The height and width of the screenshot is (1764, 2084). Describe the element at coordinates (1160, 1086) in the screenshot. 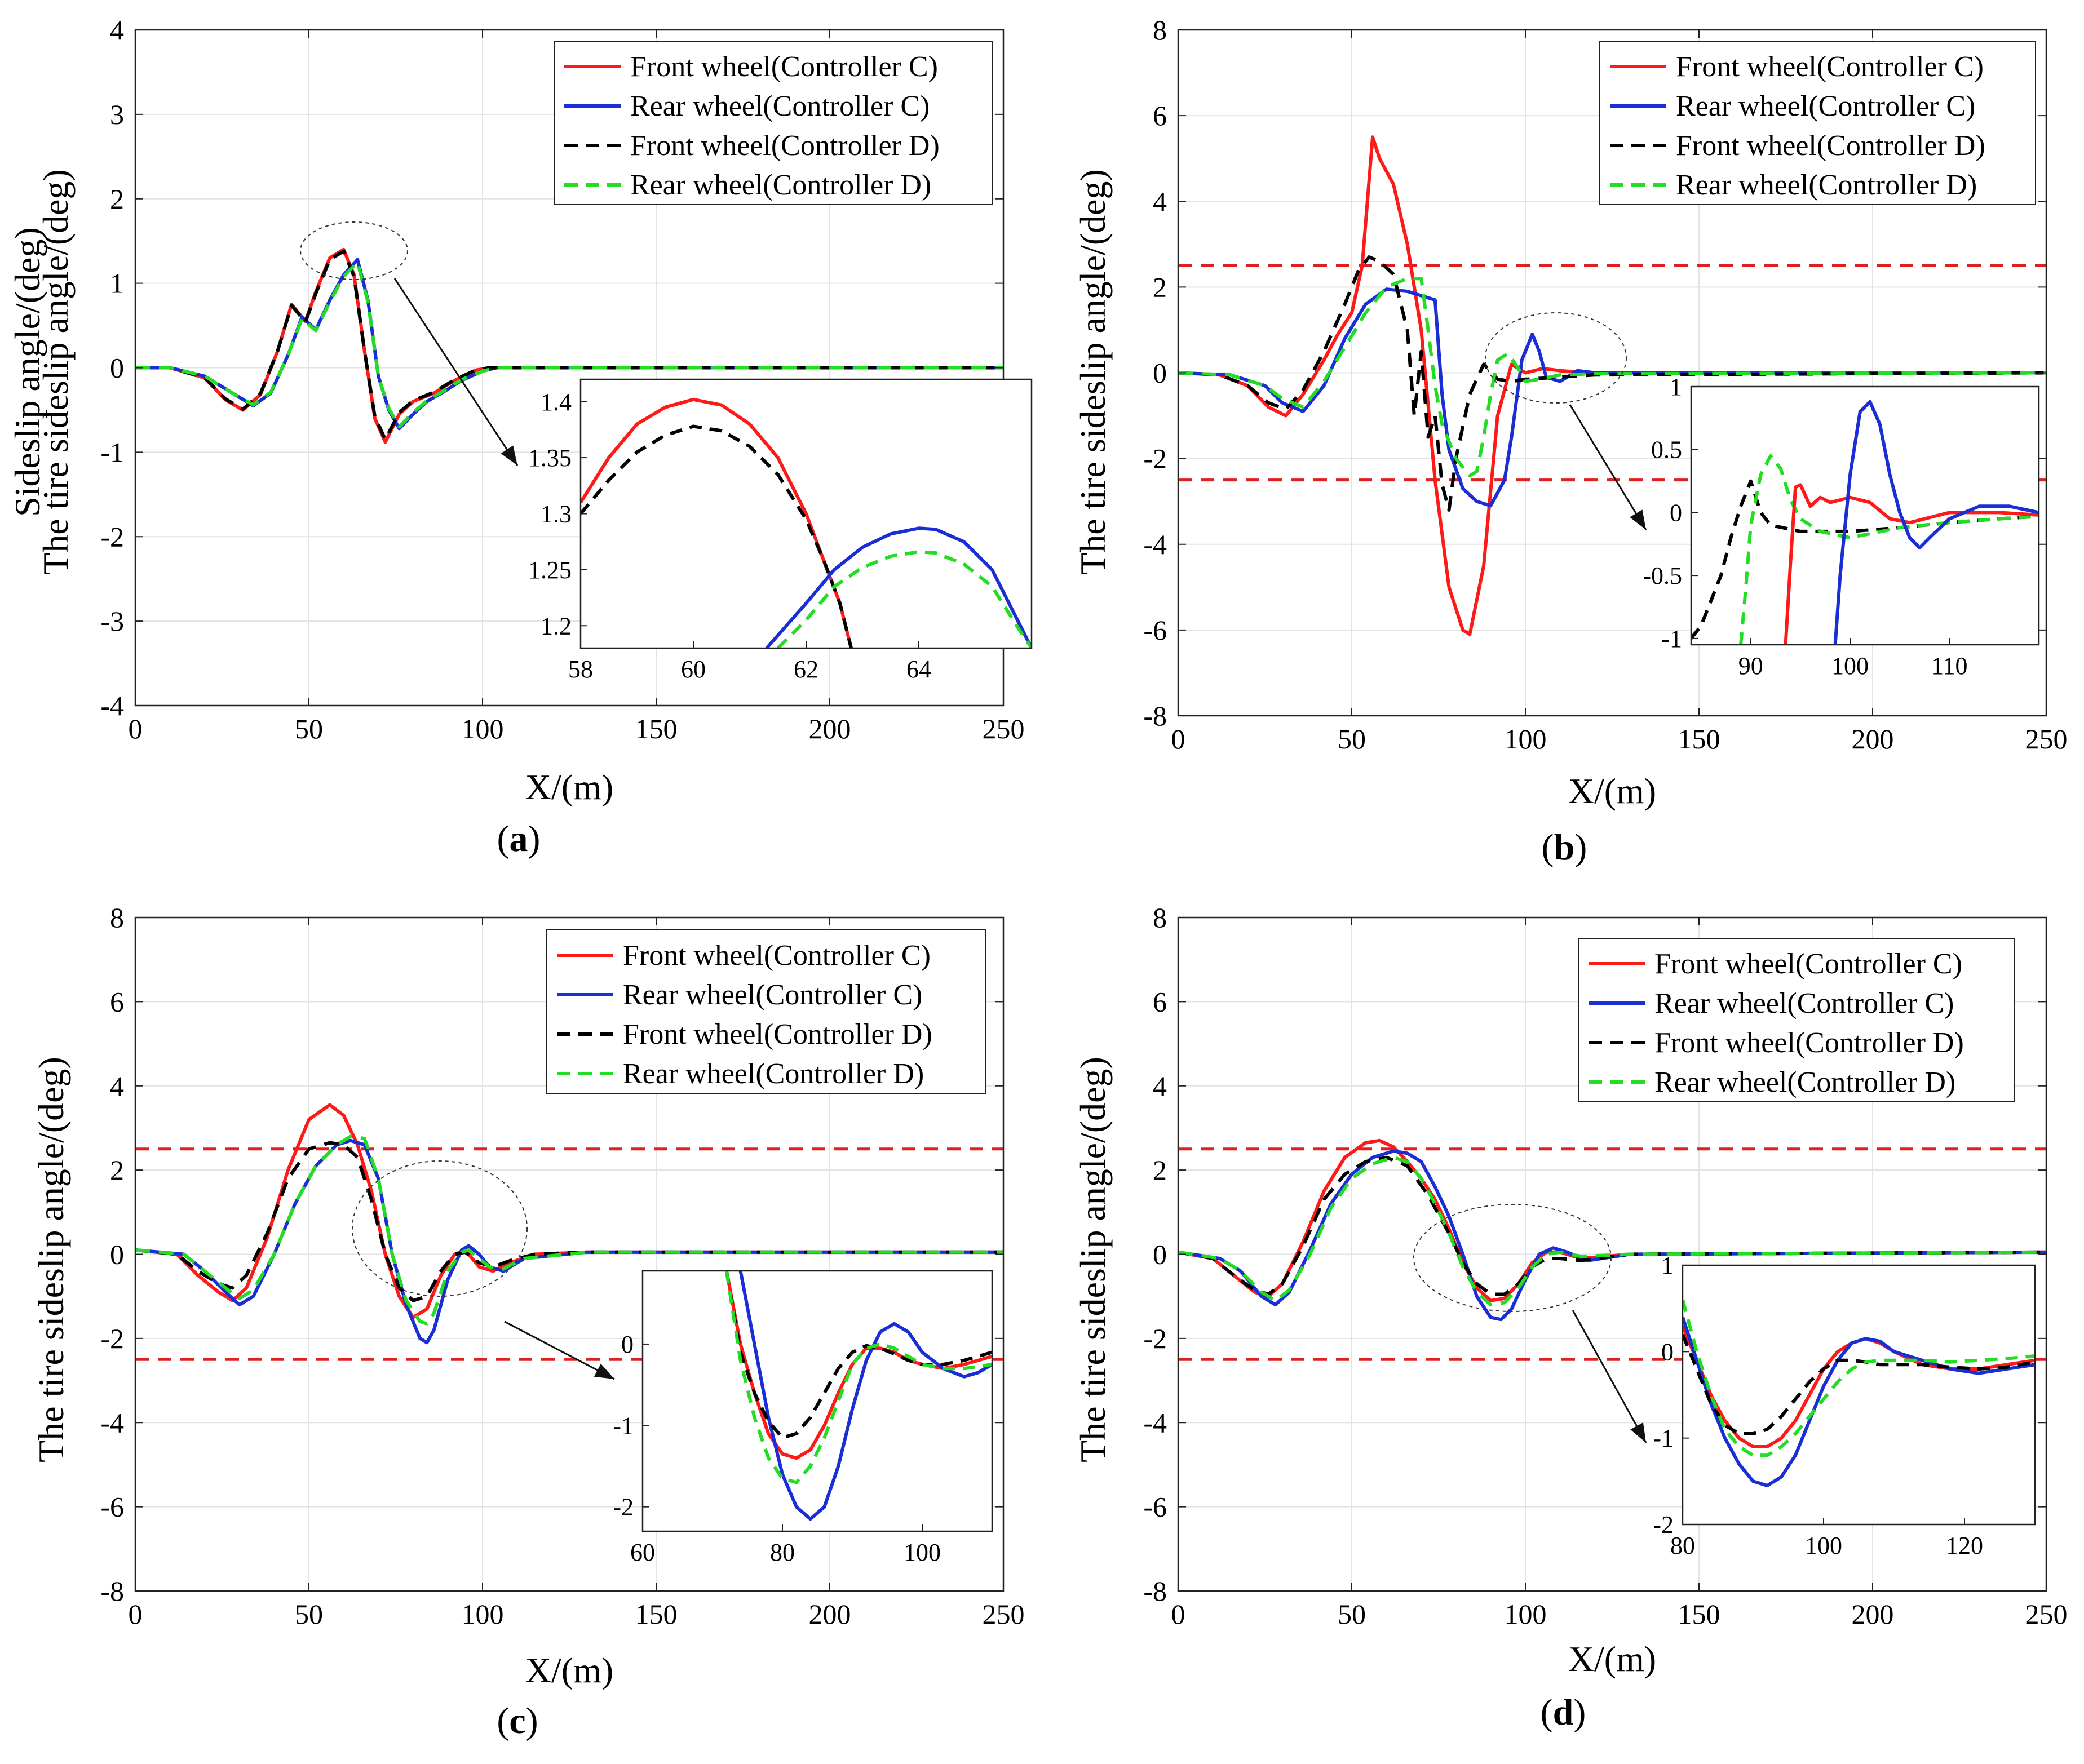

I see `y-tick-label: 4` at that location.